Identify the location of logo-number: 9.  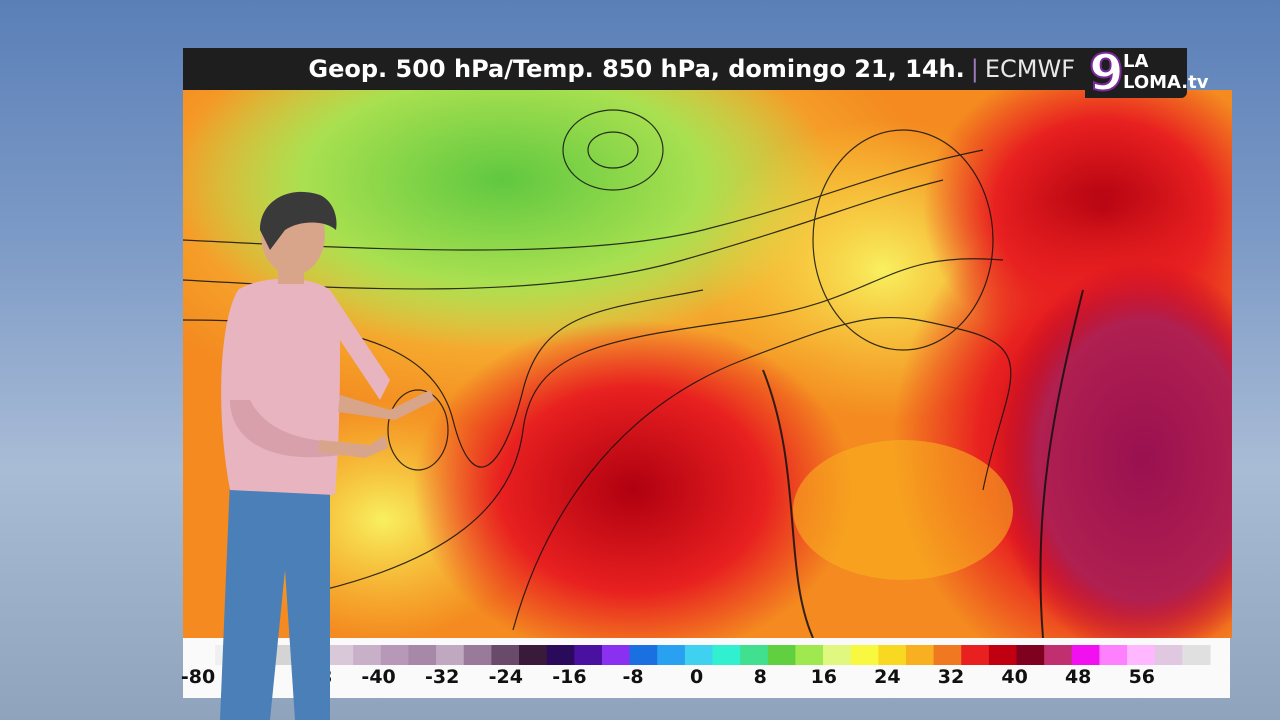
(1106, 73).